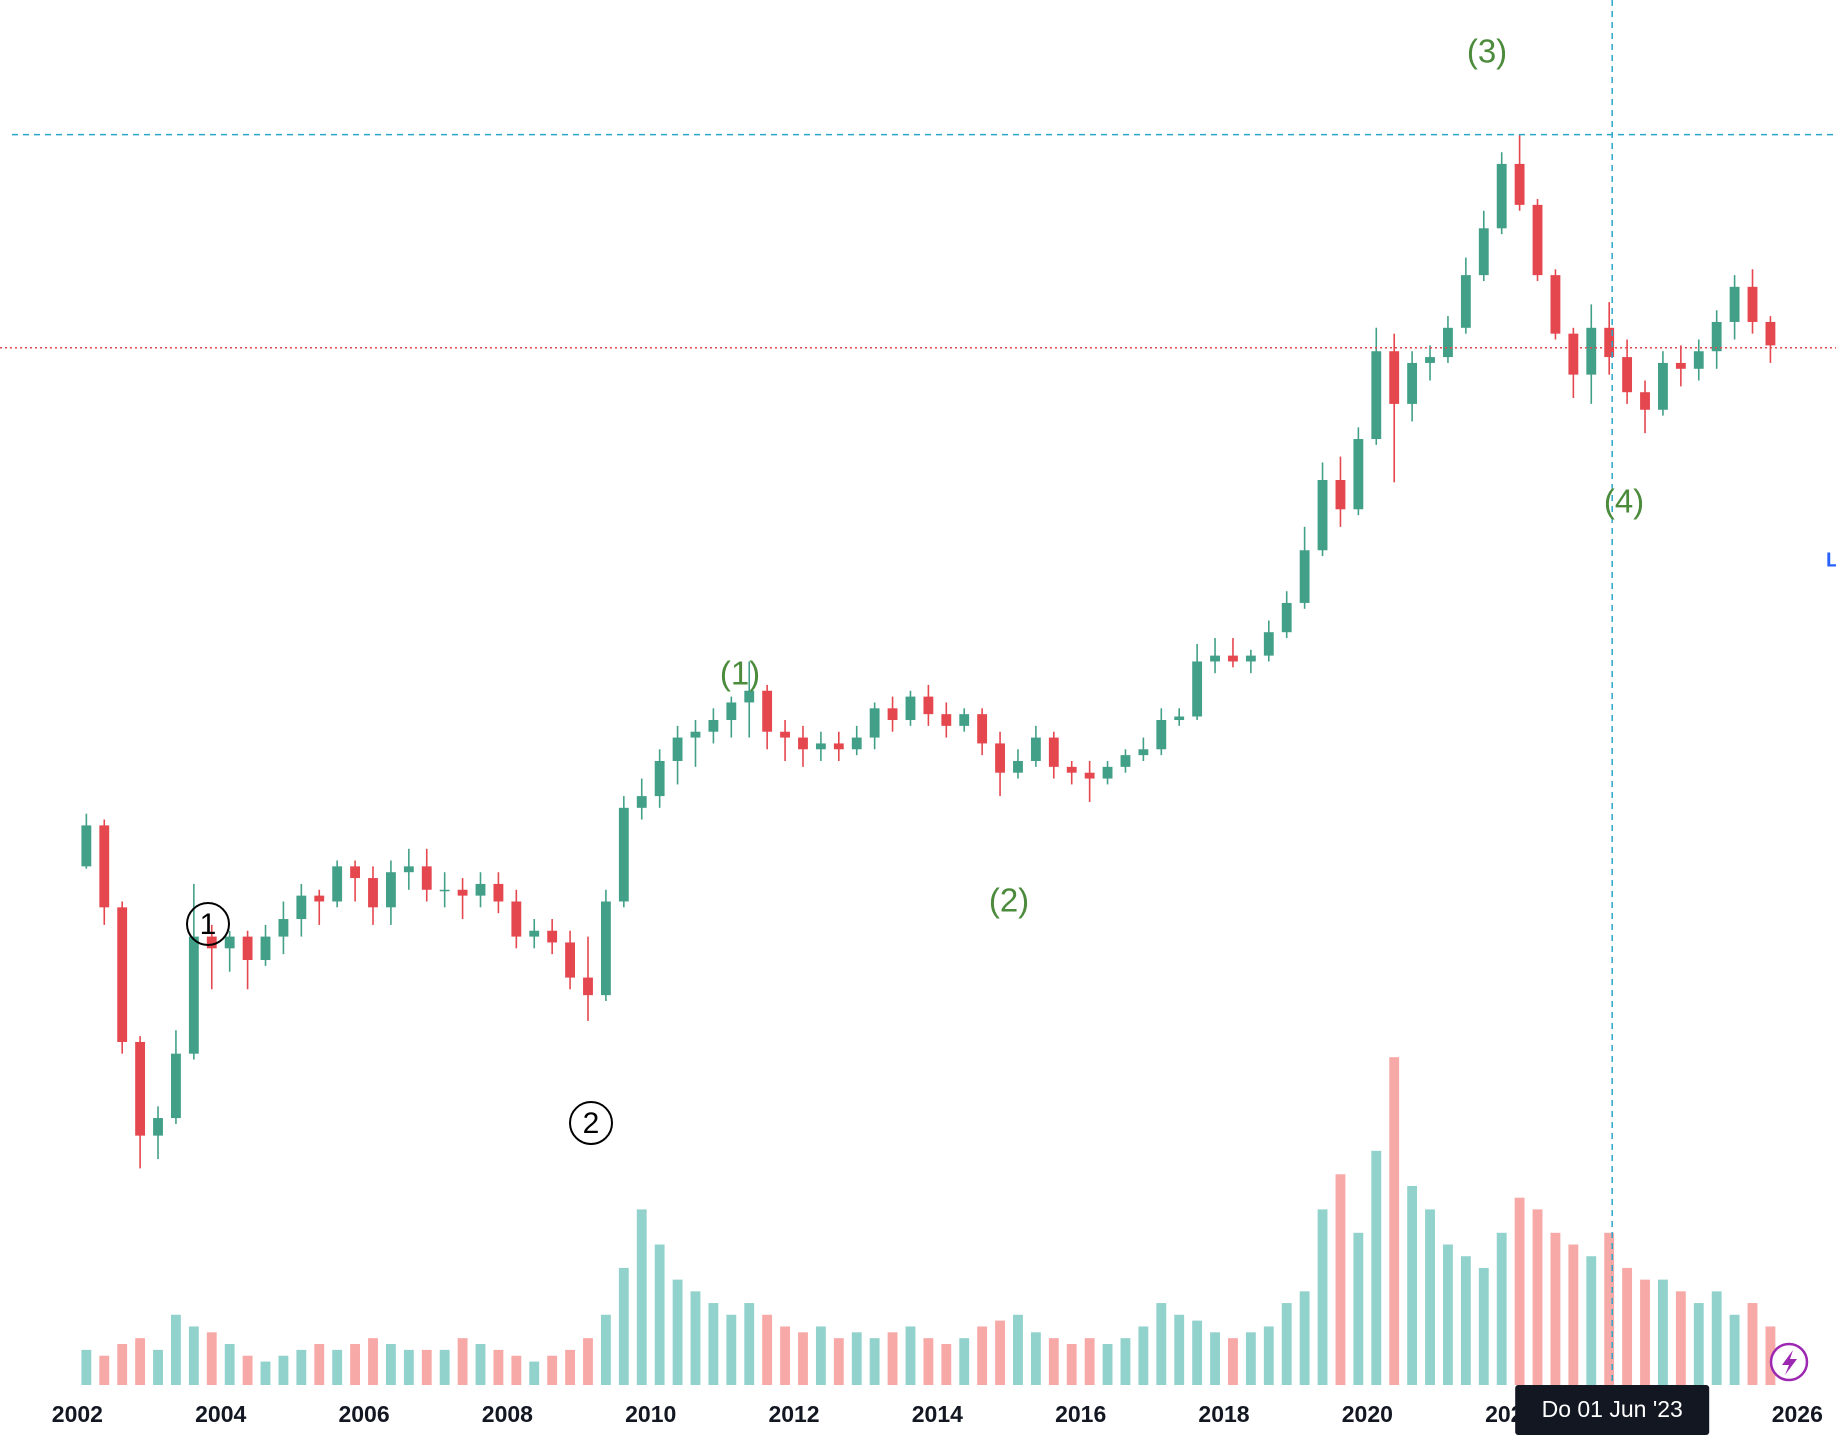 The height and width of the screenshot is (1442, 1836). I want to click on circle-marker, so click(208, 924).